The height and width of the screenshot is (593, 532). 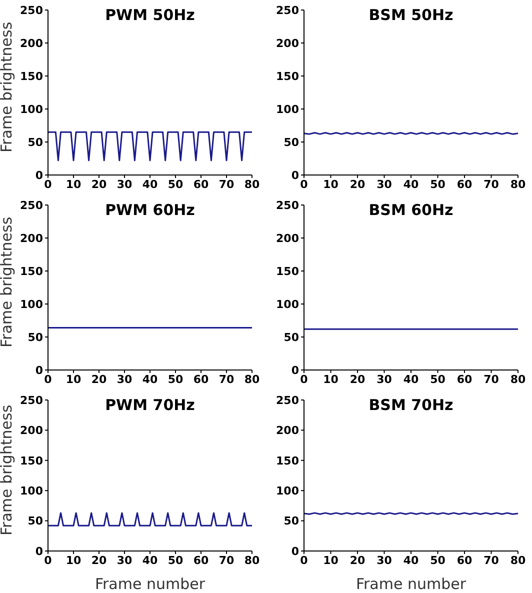 What do you see at coordinates (411, 405) in the screenshot?
I see `chart-title: BSM 70Hz` at bounding box center [411, 405].